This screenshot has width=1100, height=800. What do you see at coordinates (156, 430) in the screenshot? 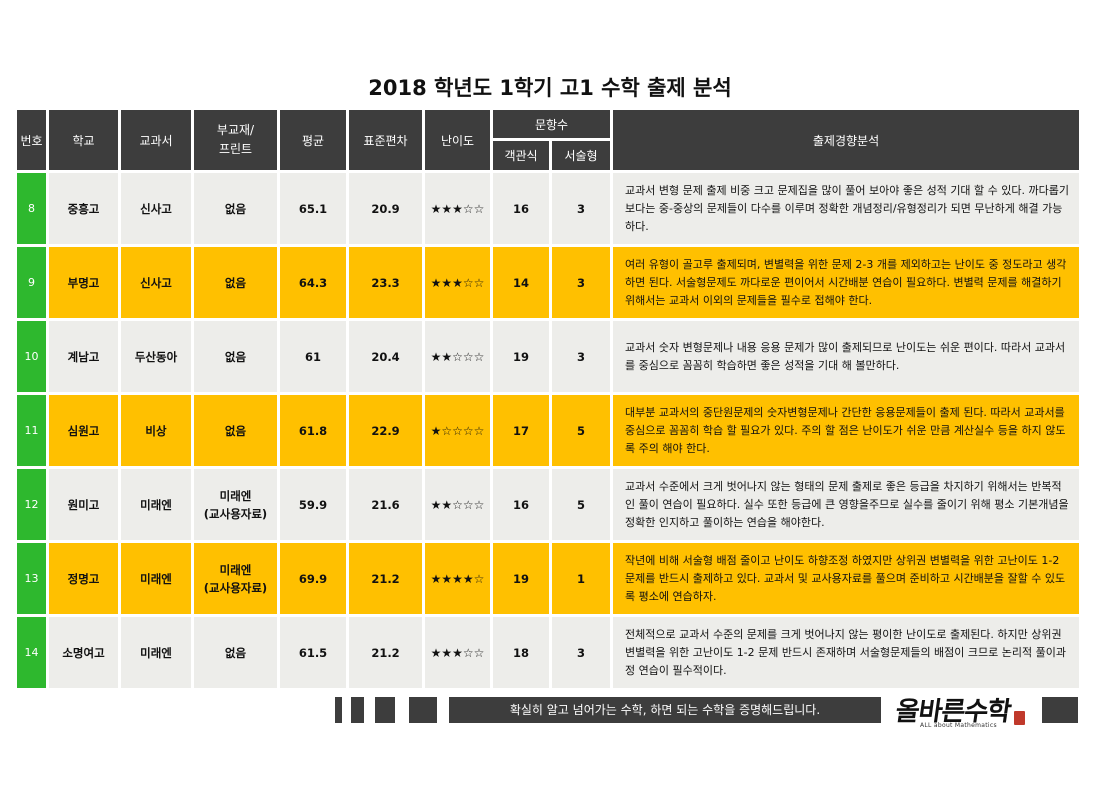
I see `textbook-cell: 비상` at bounding box center [156, 430].